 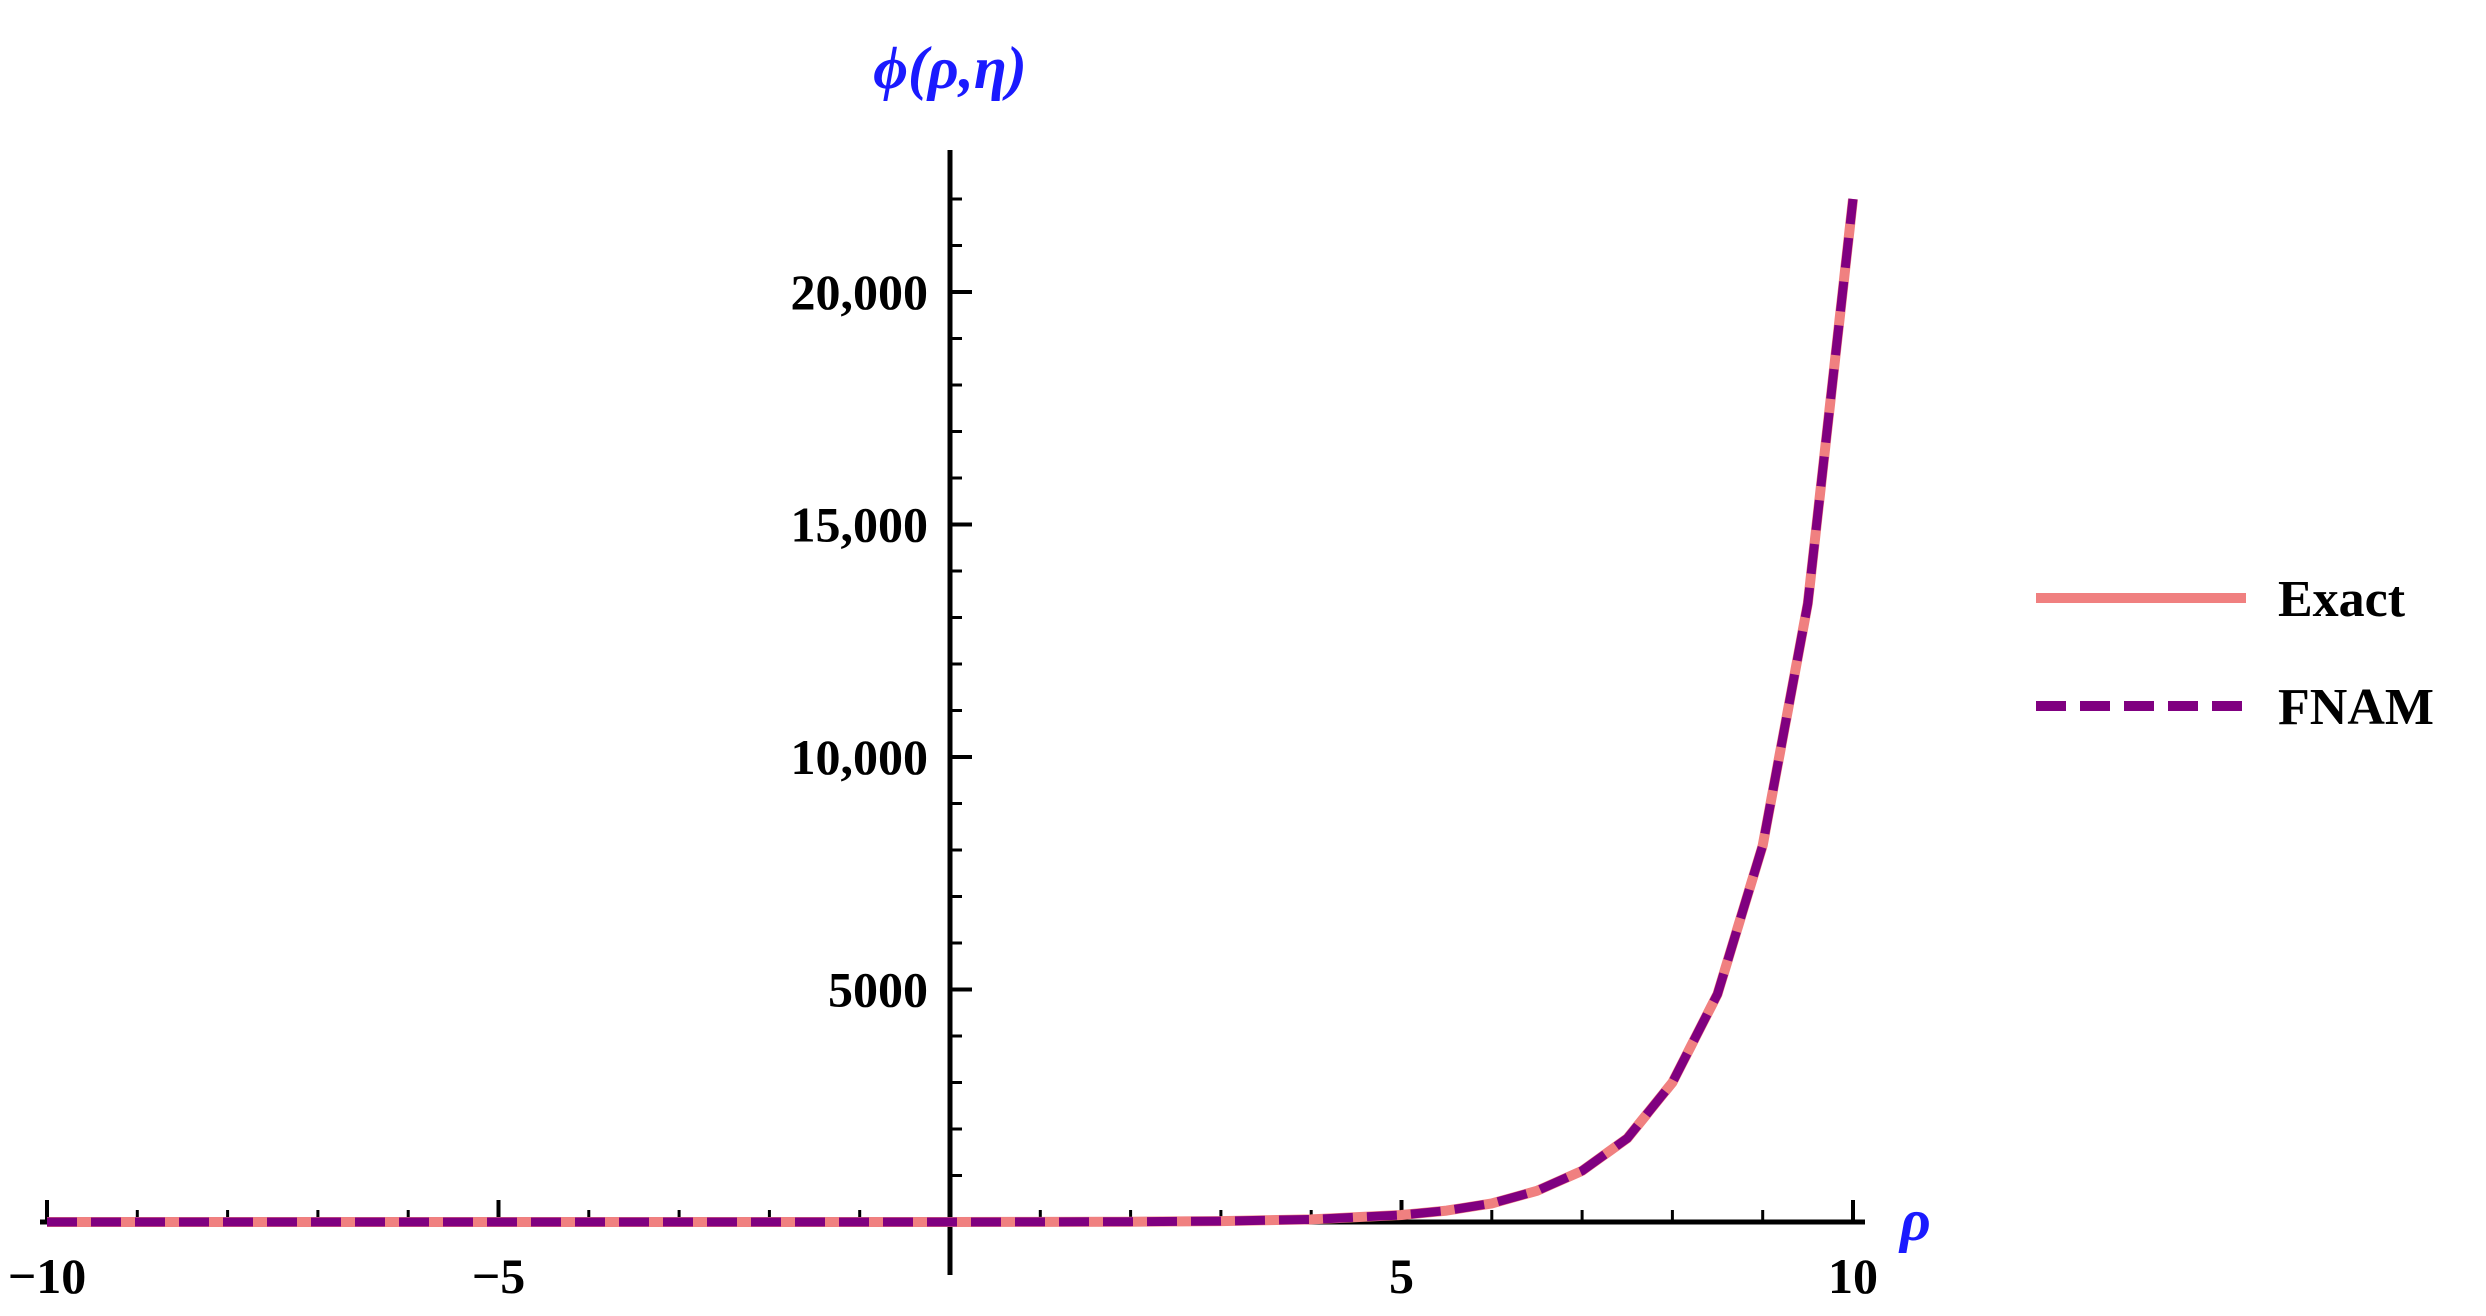 I want to click on x-tick-labels: −10 −5 5 10, so click(x=943, y=1276).